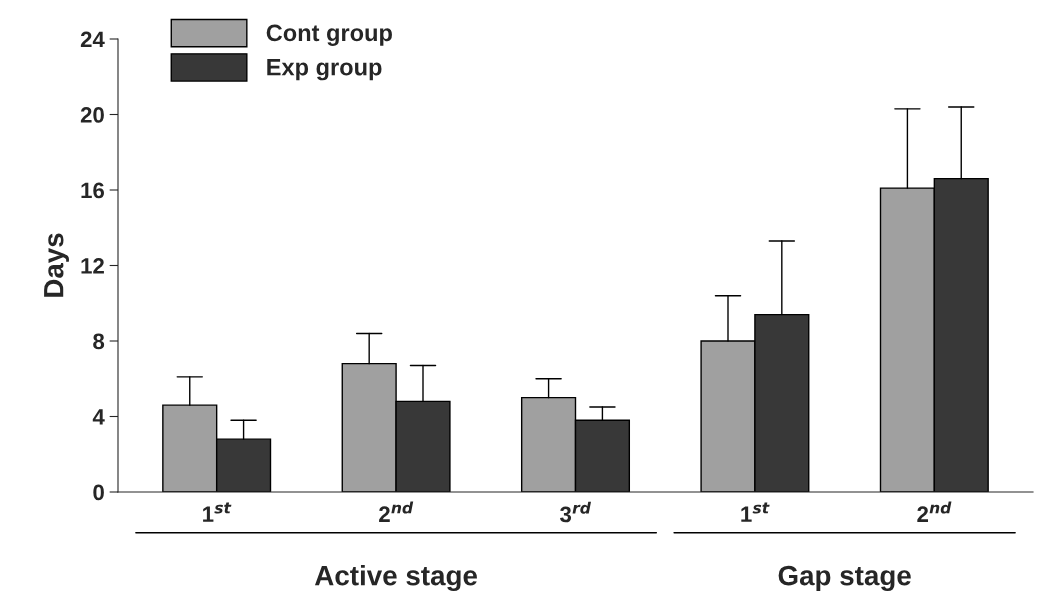 The height and width of the screenshot is (610, 1053). I want to click on y-tick-label: 12, so click(92, 266).